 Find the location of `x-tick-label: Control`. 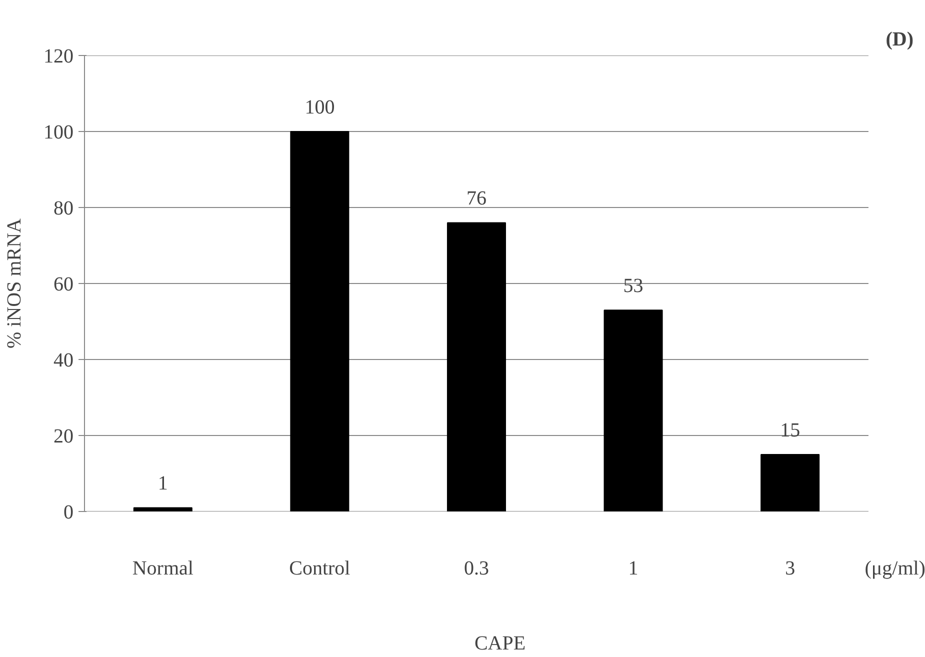

x-tick-label: Control is located at coordinates (320, 569).